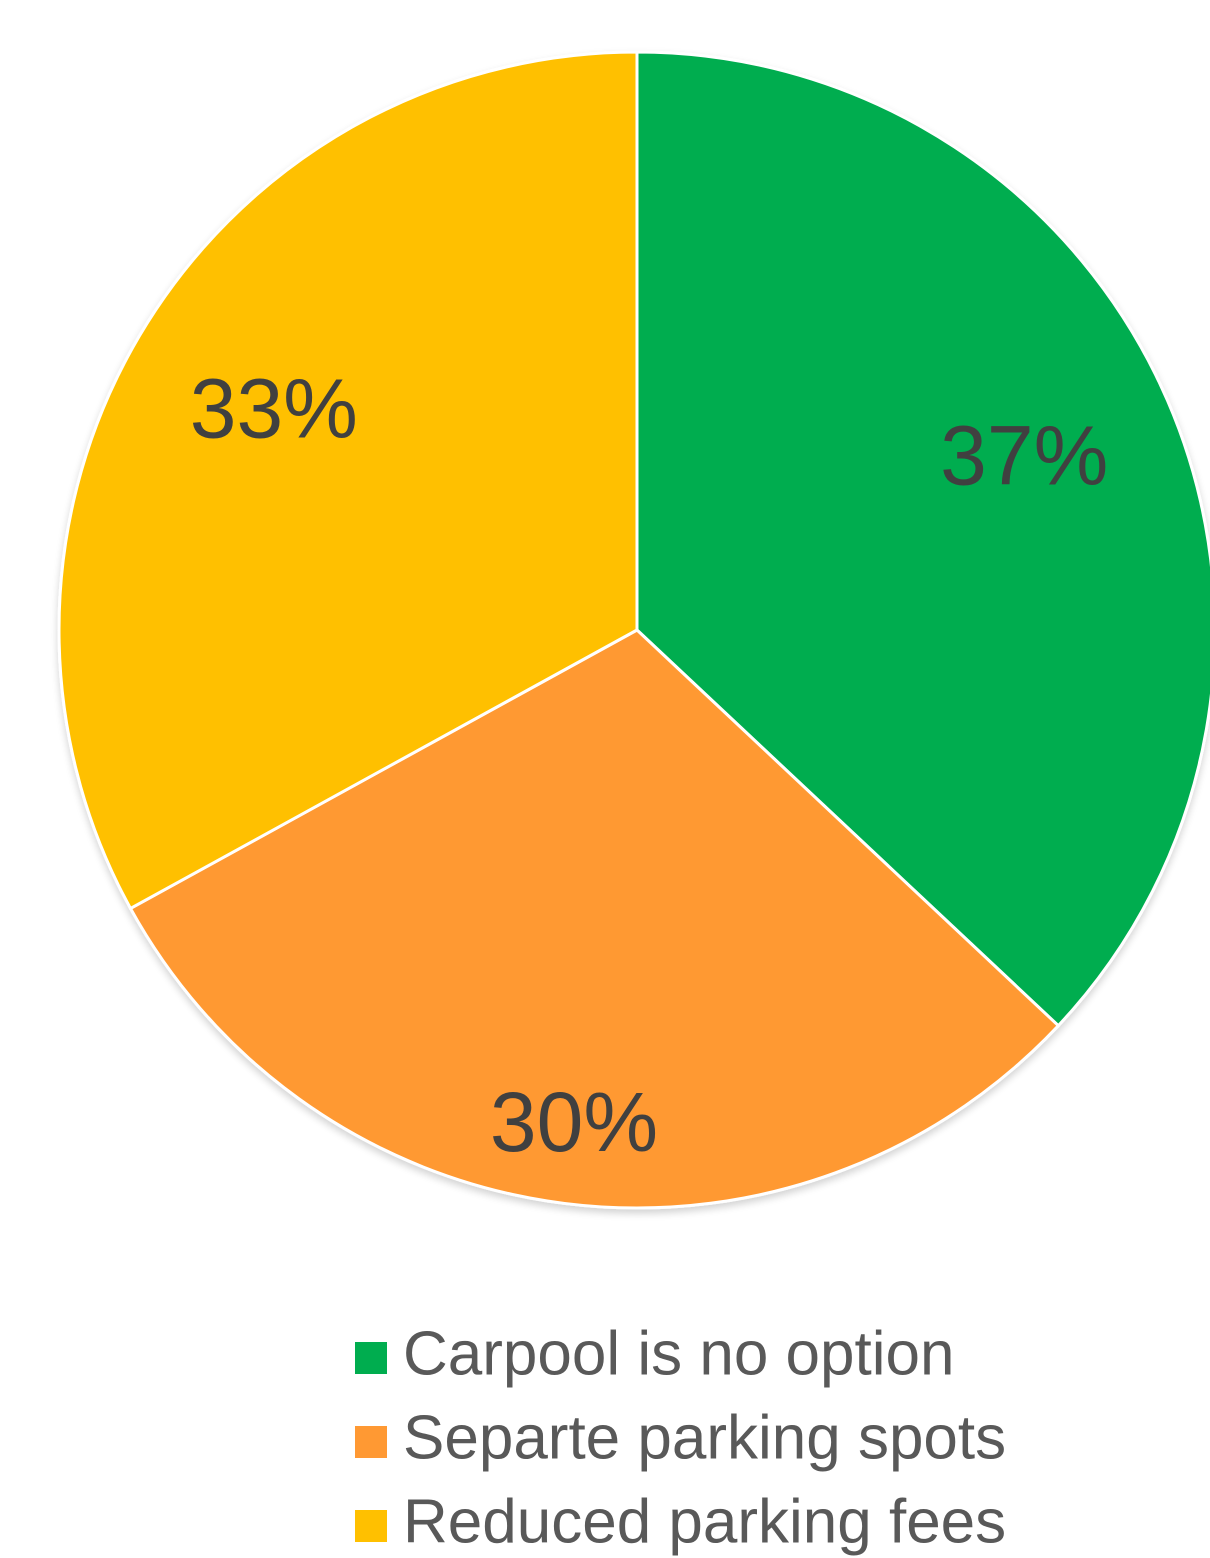 The width and height of the screenshot is (1210, 1558). I want to click on legend-label-3: Reduced parking fees, so click(704, 1521).